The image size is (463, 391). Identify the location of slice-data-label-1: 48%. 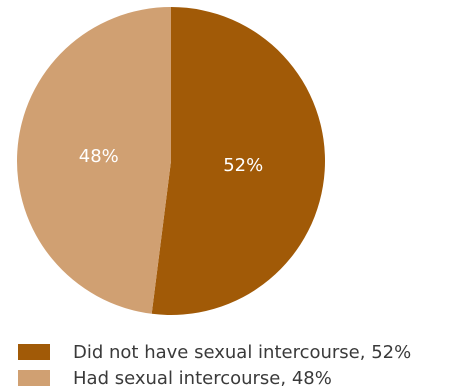
(99, 156).